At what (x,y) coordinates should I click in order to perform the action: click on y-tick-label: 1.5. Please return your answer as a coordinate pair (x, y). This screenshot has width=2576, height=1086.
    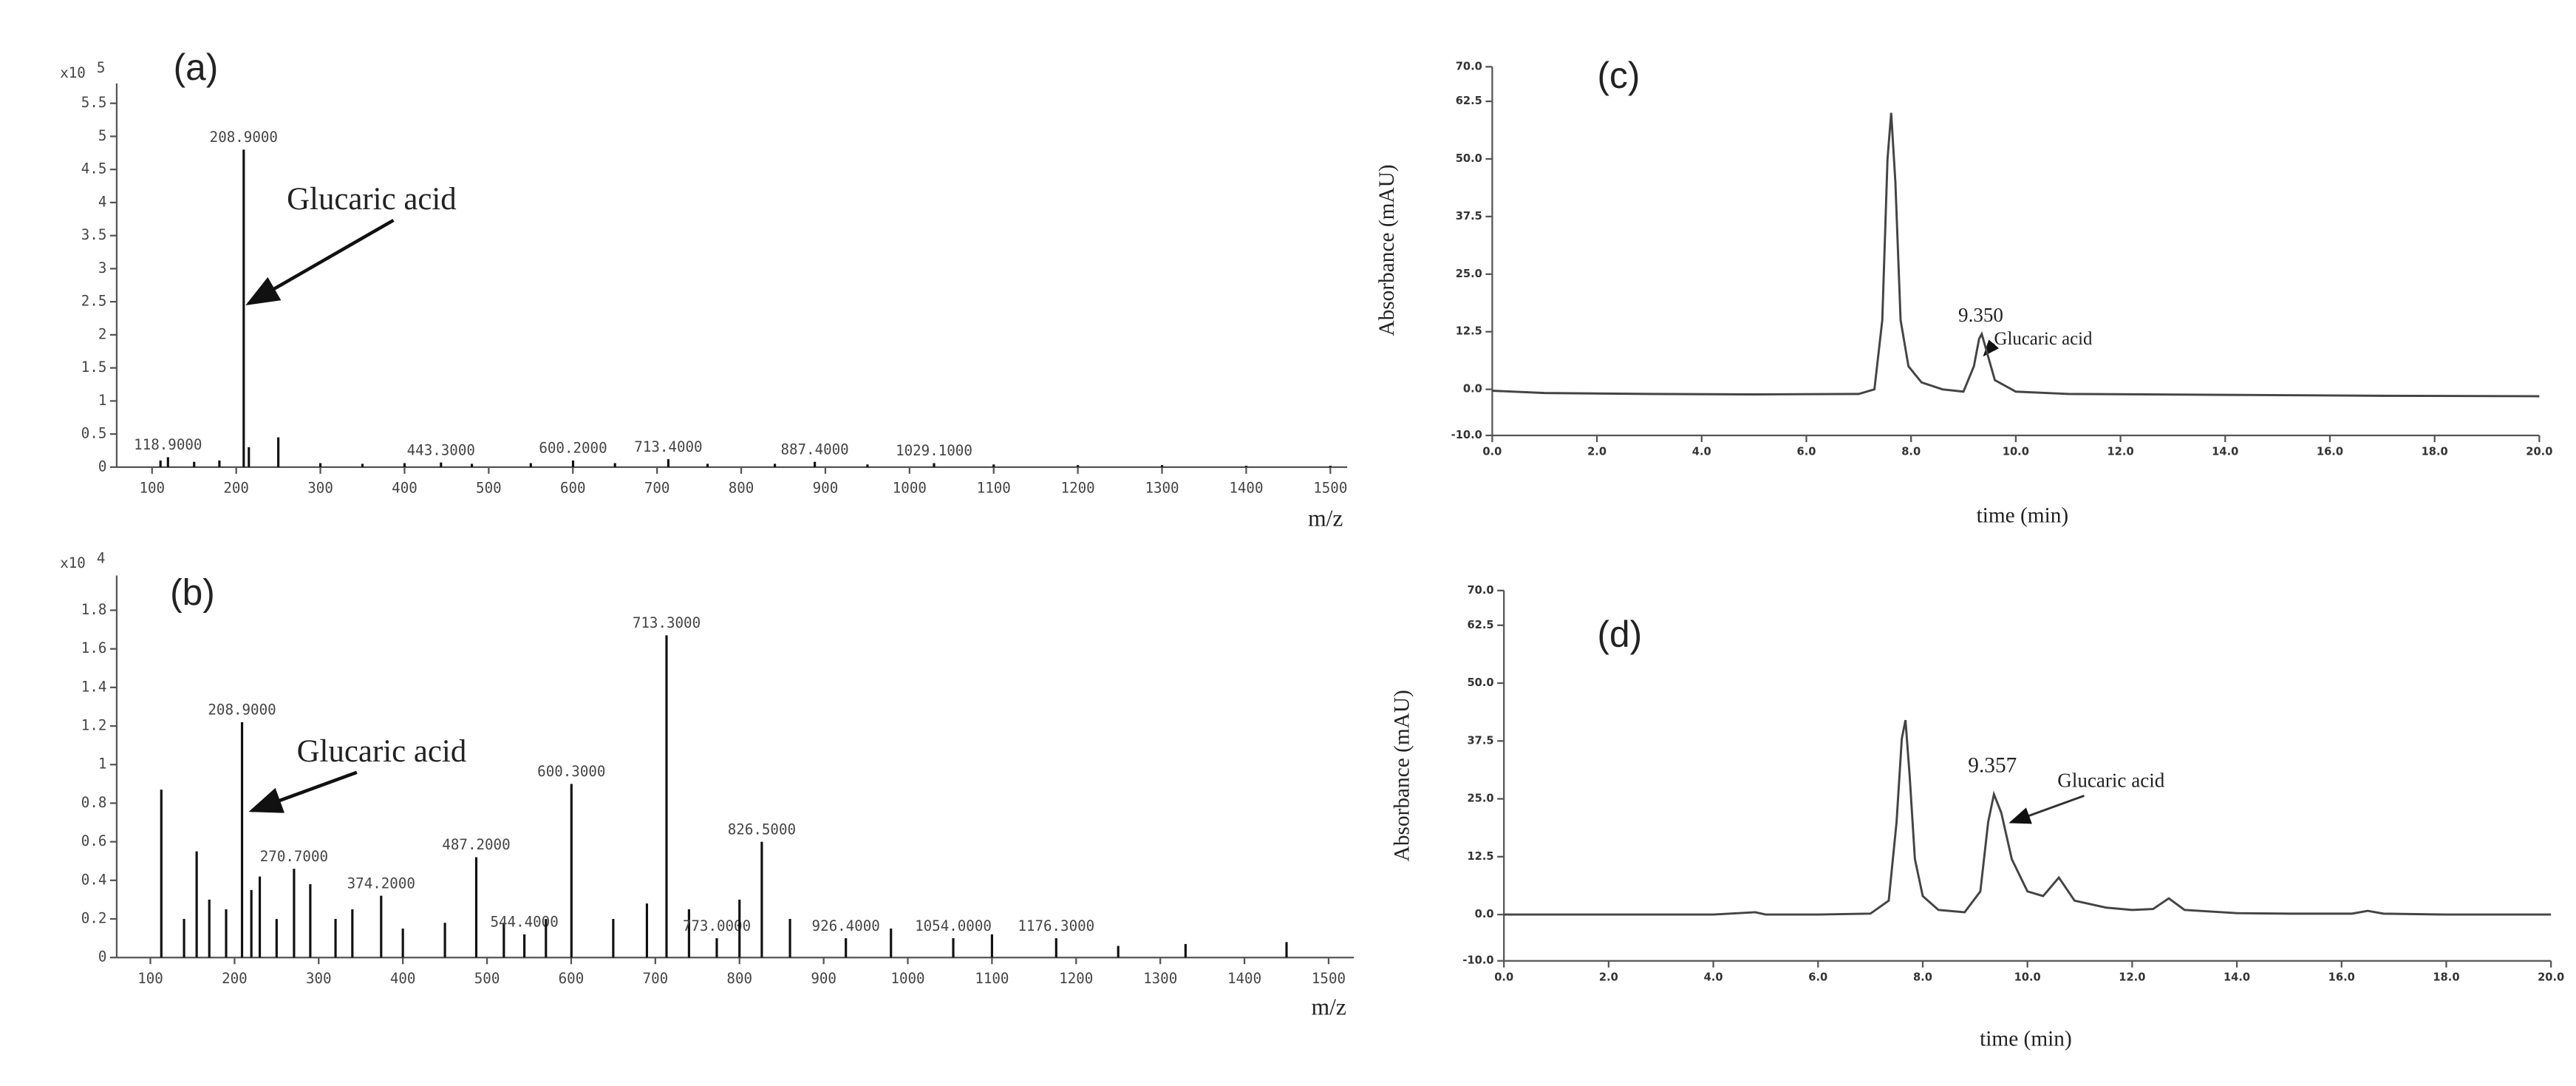
    Looking at the image, I should click on (94, 367).